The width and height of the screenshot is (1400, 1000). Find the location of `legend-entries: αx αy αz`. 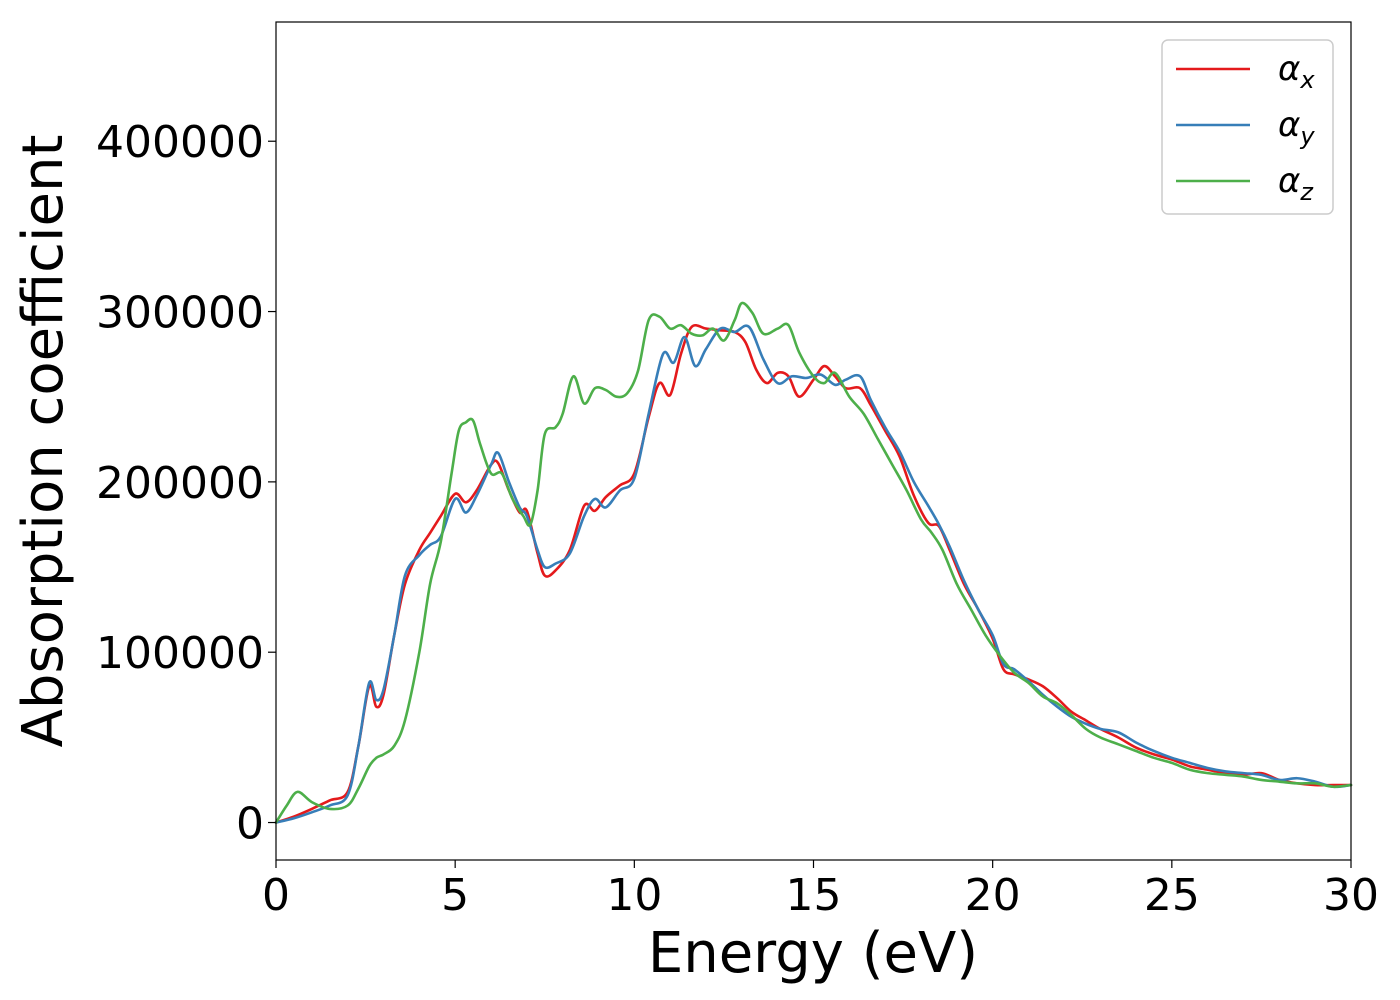

legend-entries: αx αy αz is located at coordinates (1245, 127).